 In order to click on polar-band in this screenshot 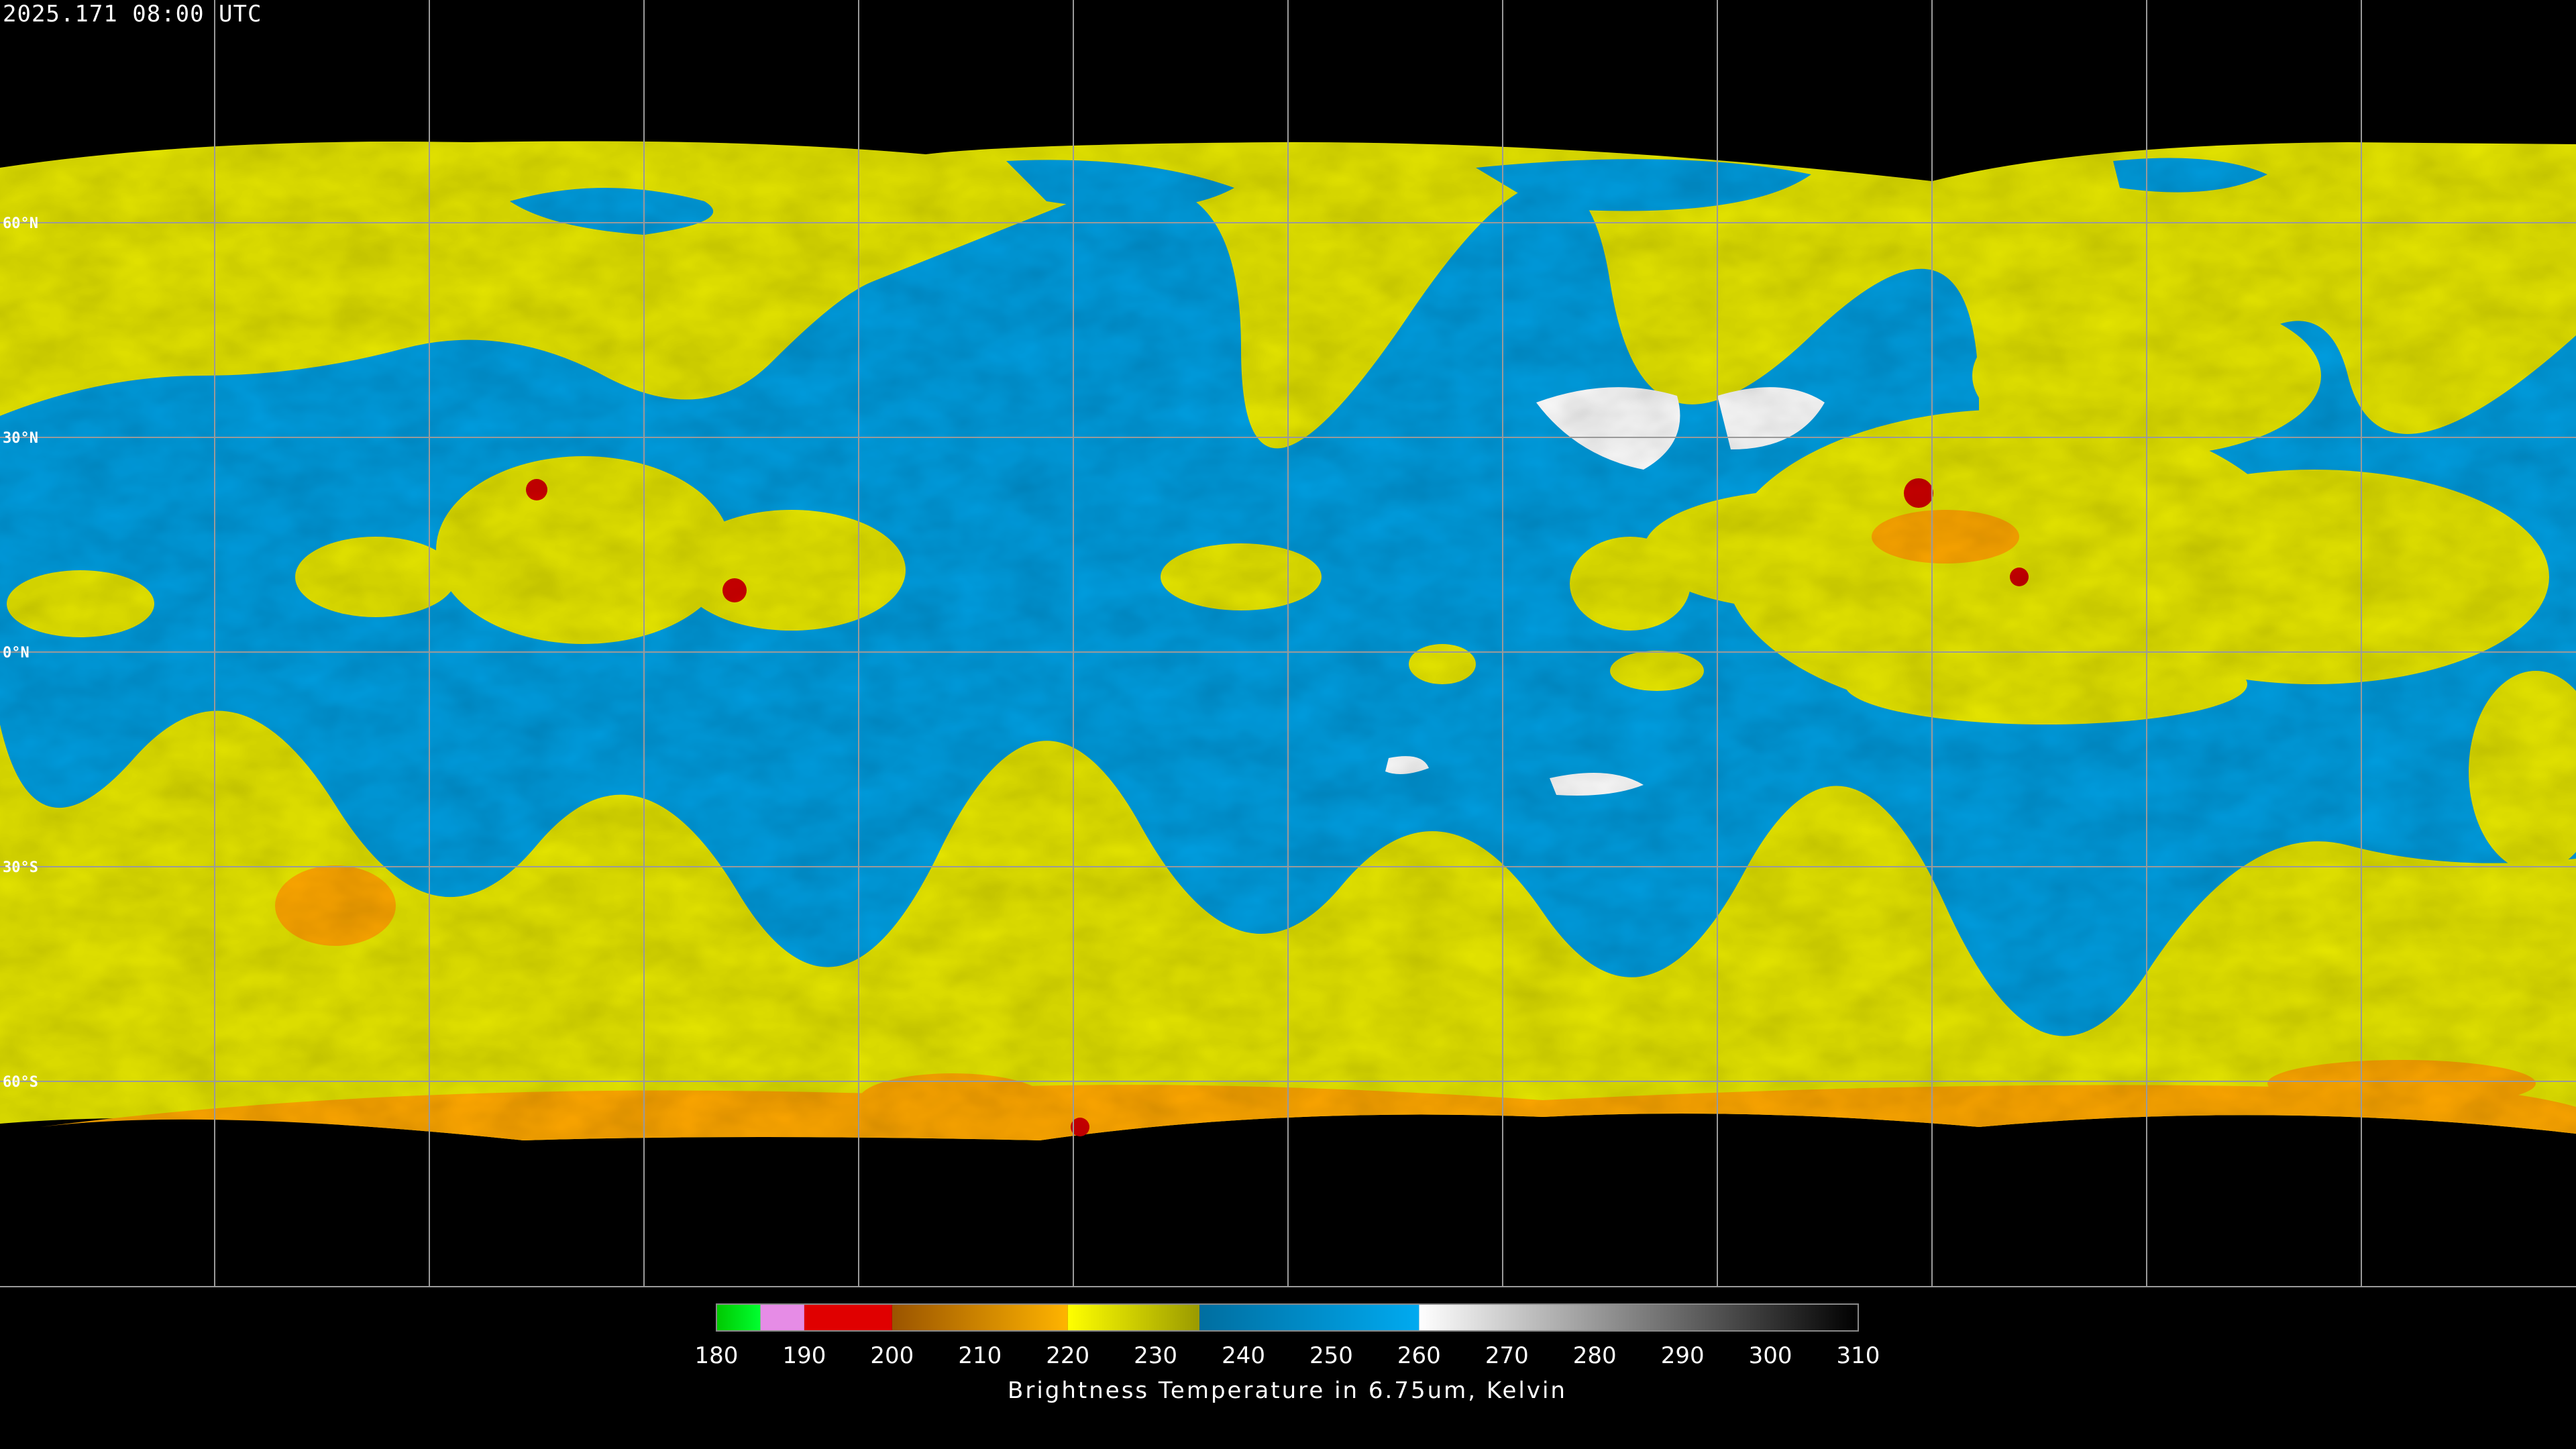, I will do `click(1308, 1112)`.